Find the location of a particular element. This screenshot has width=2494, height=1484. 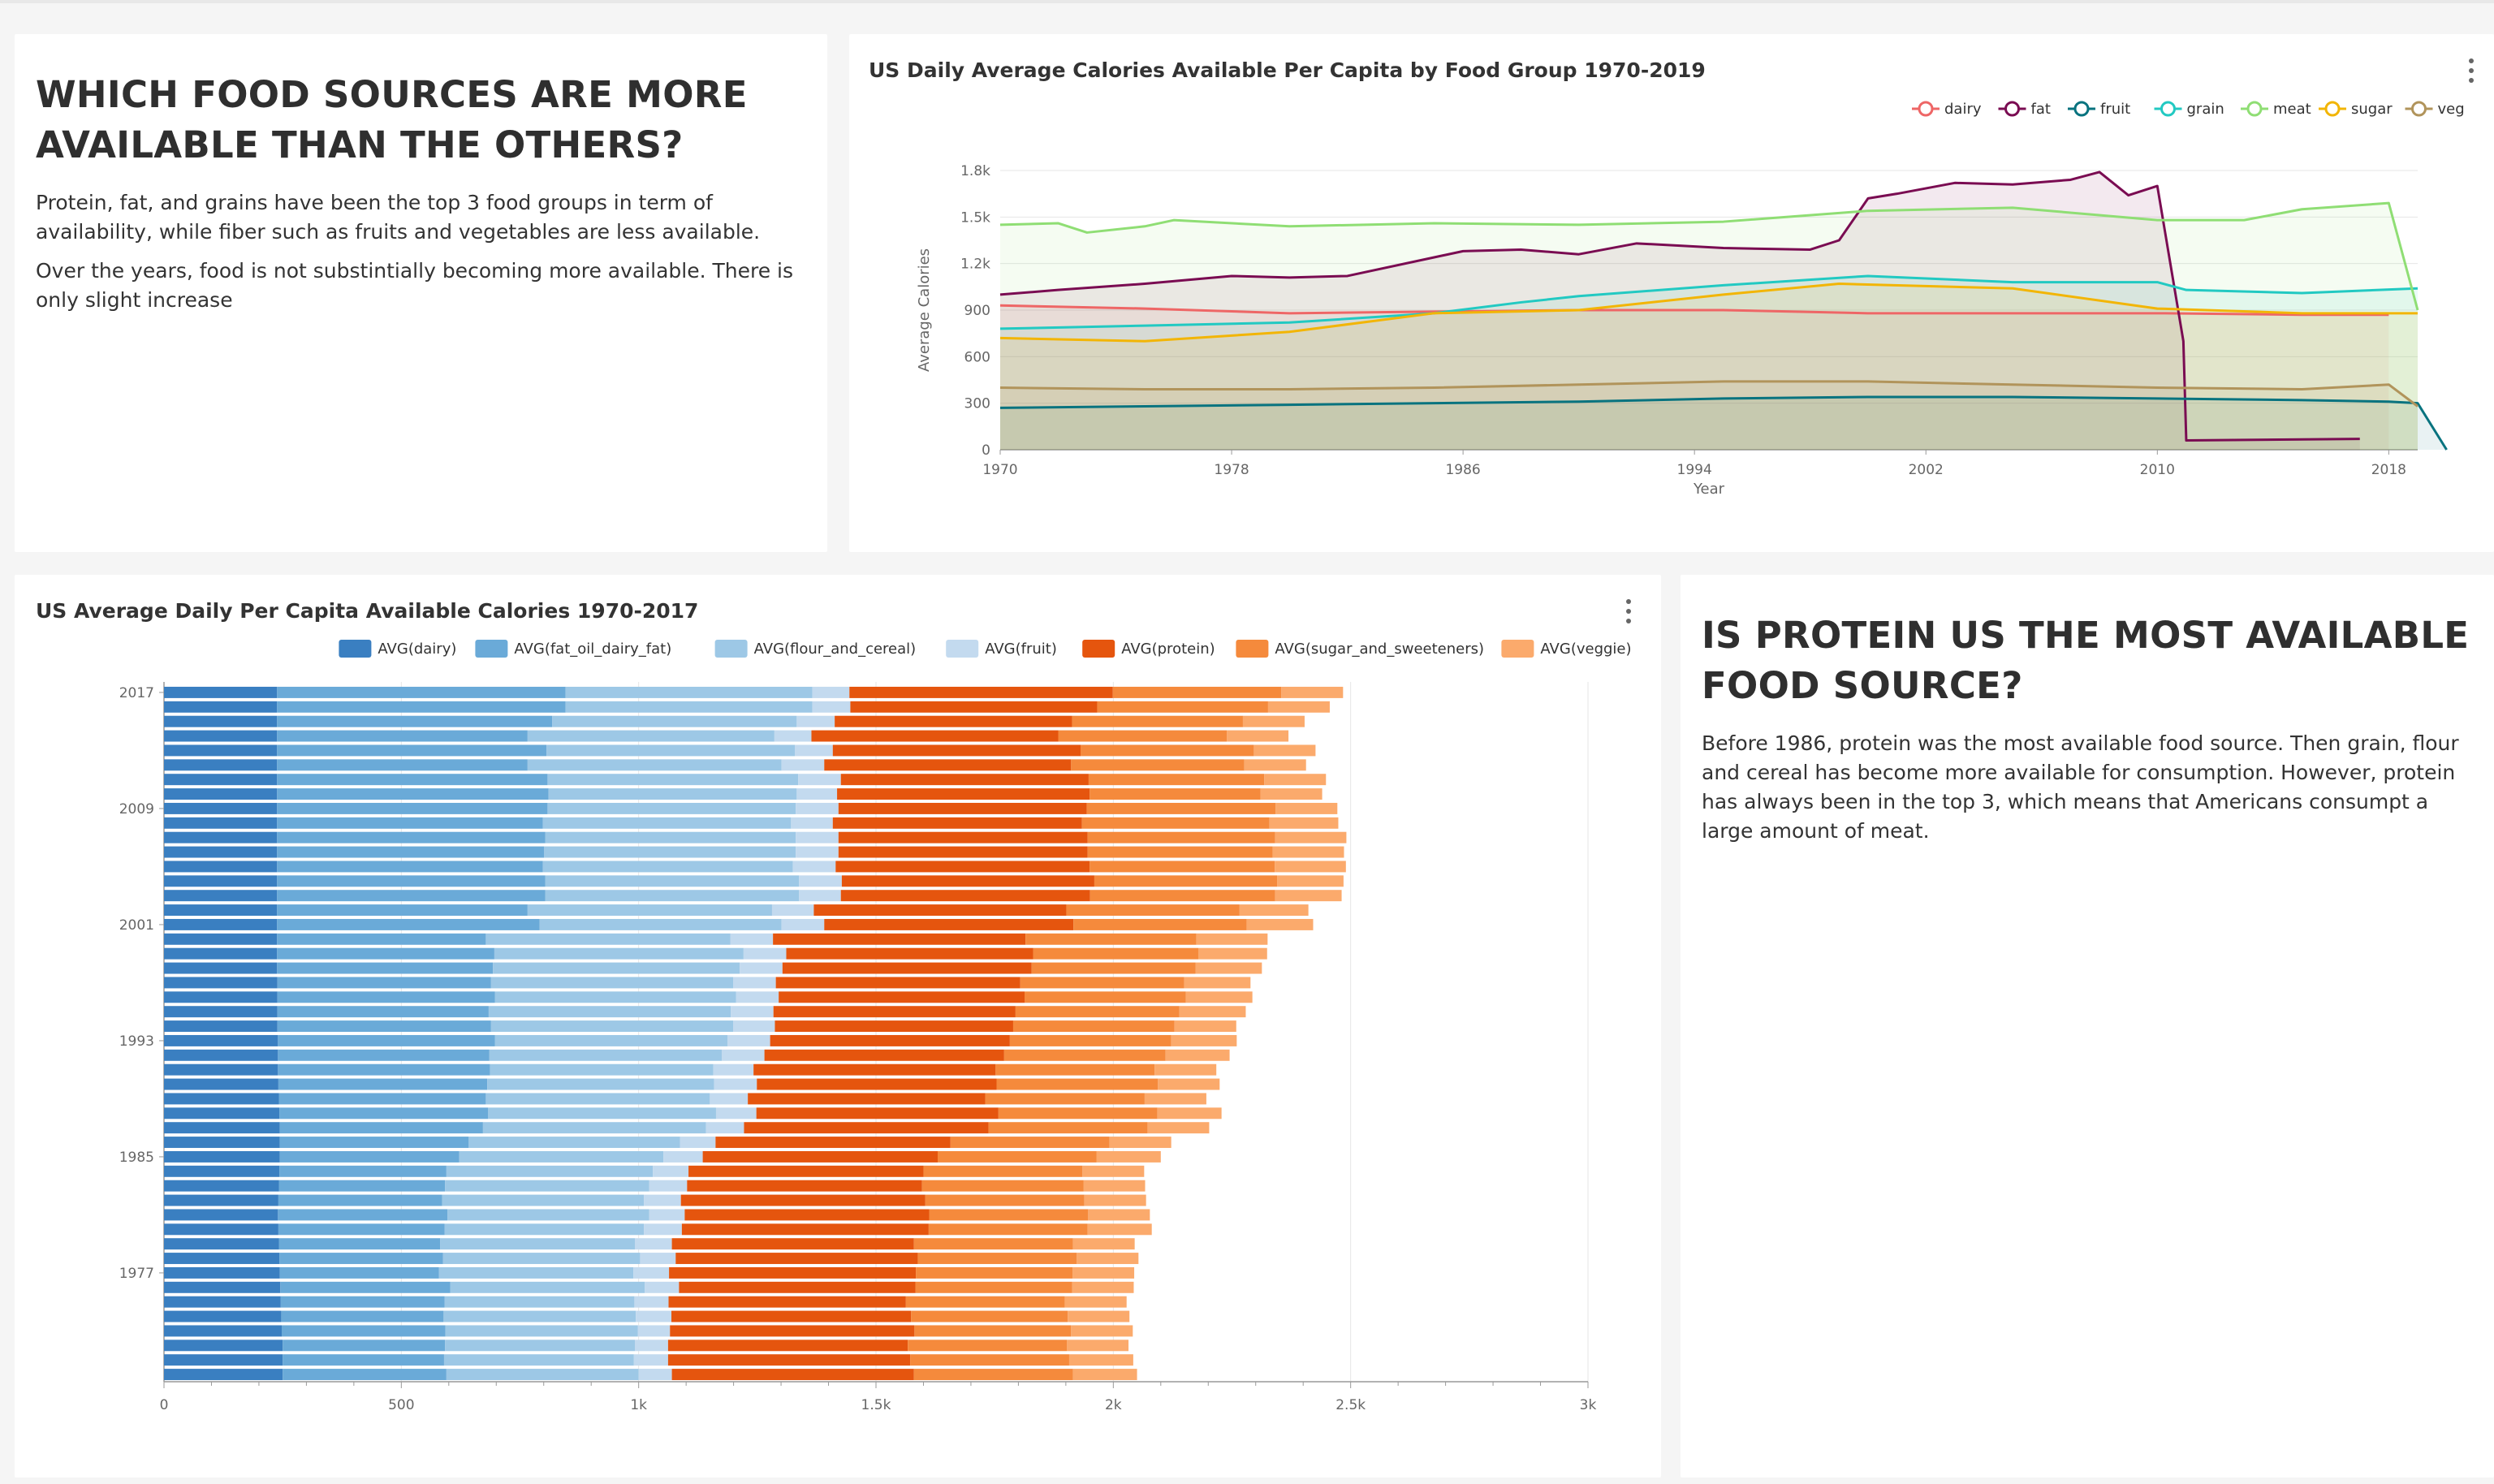

legend-label: AVG(protein) is located at coordinates (1168, 649).